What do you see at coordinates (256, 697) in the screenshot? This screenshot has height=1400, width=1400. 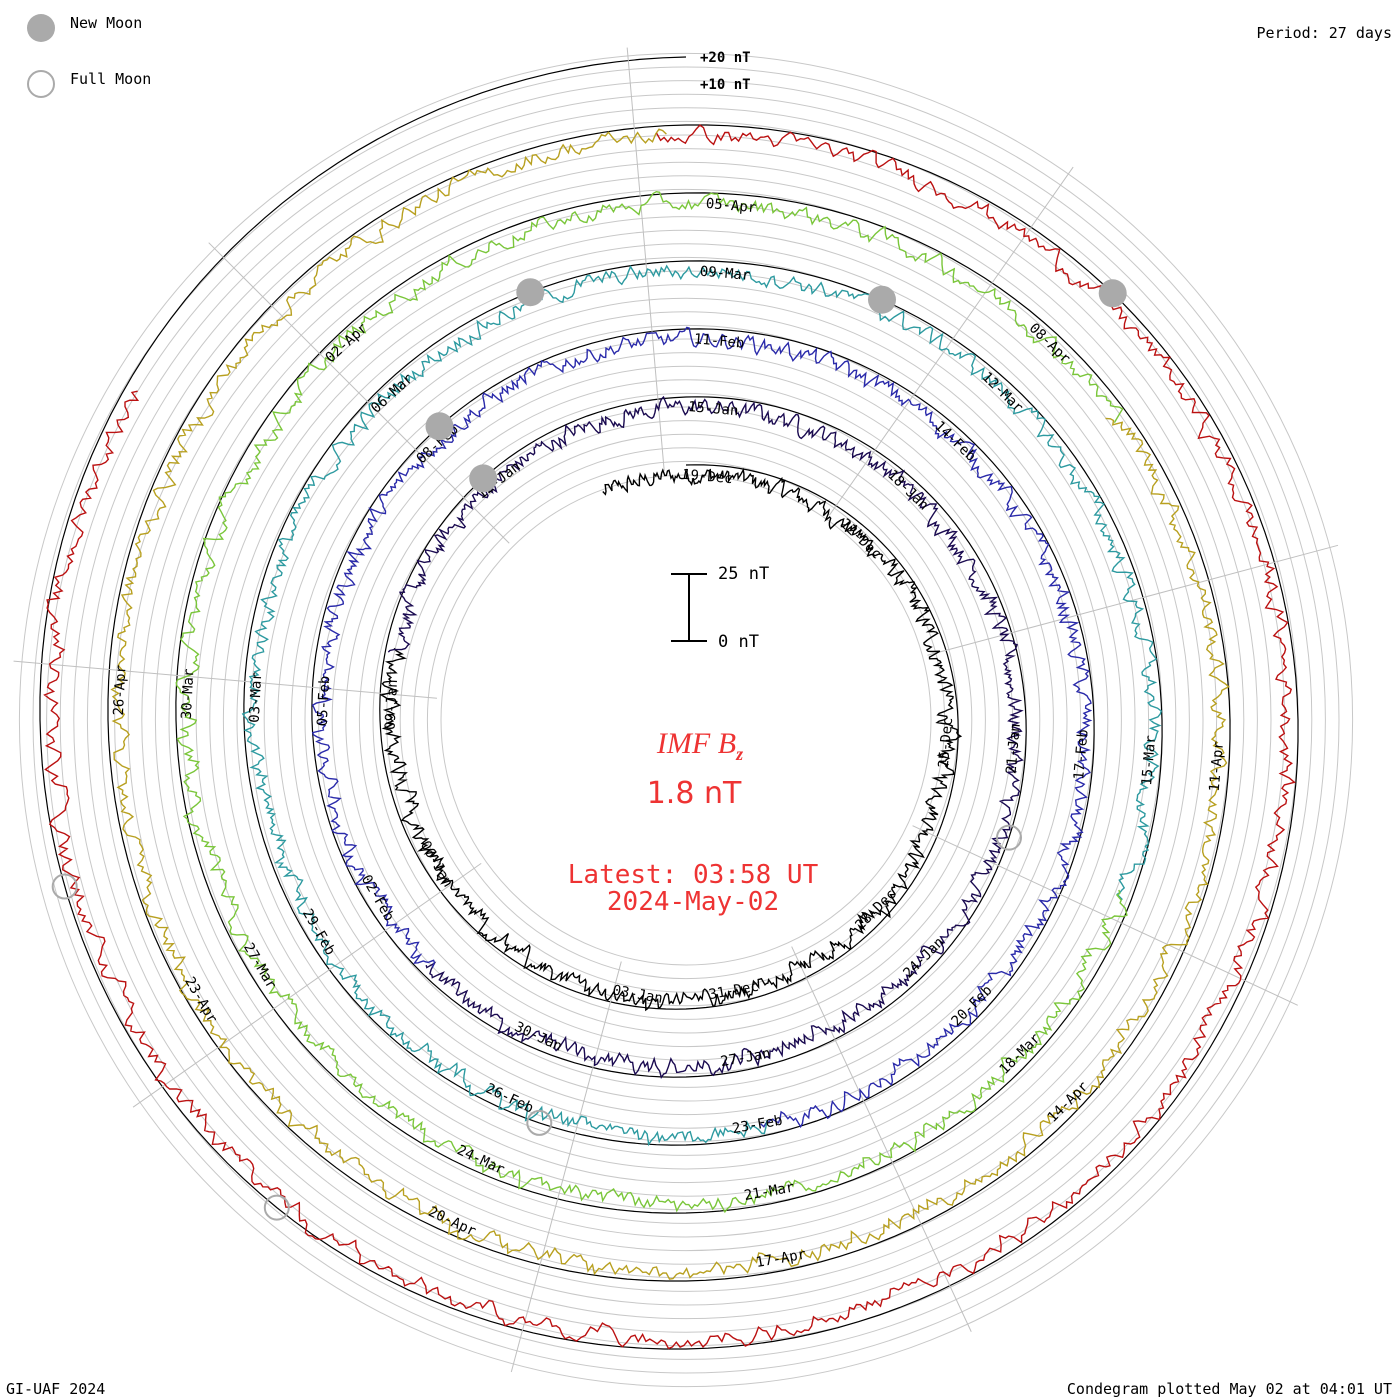 I see `date-label: 03-Mar` at bounding box center [256, 697].